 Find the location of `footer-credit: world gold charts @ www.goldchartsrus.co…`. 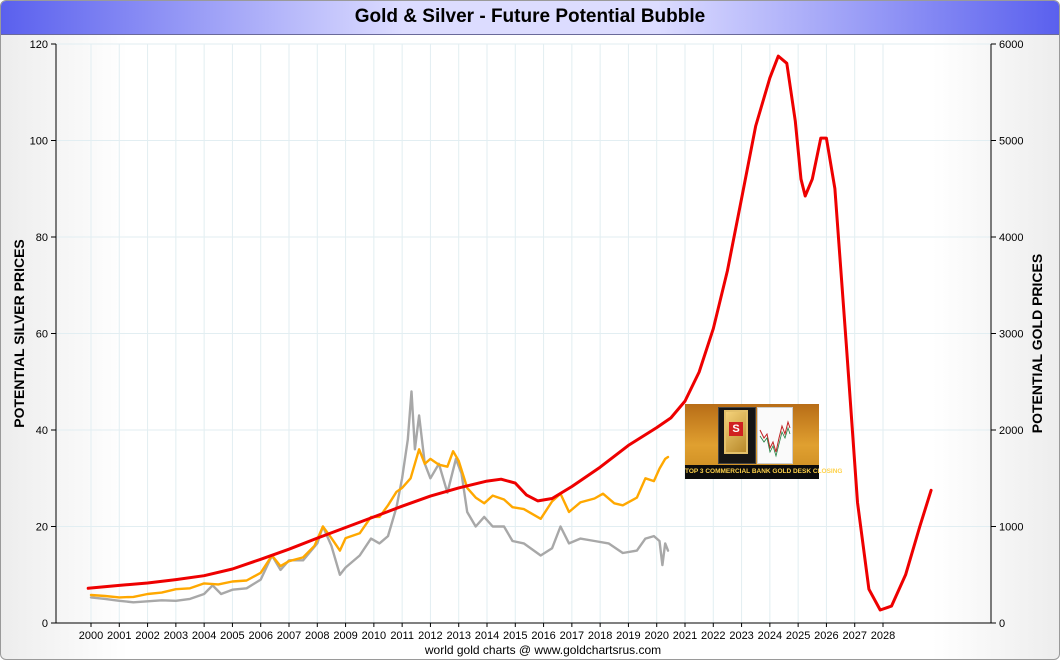

footer-credit: world gold charts @ www.goldchartsrus.co… is located at coordinates (542, 650).